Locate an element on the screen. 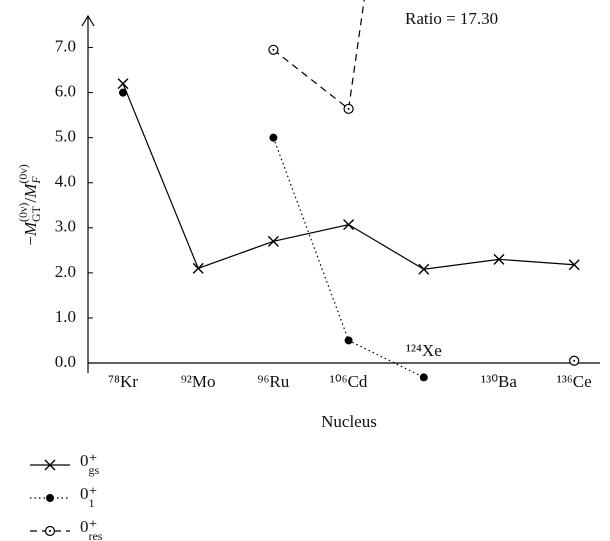  legend-label: 0⁺gs is located at coordinates (89, 464).